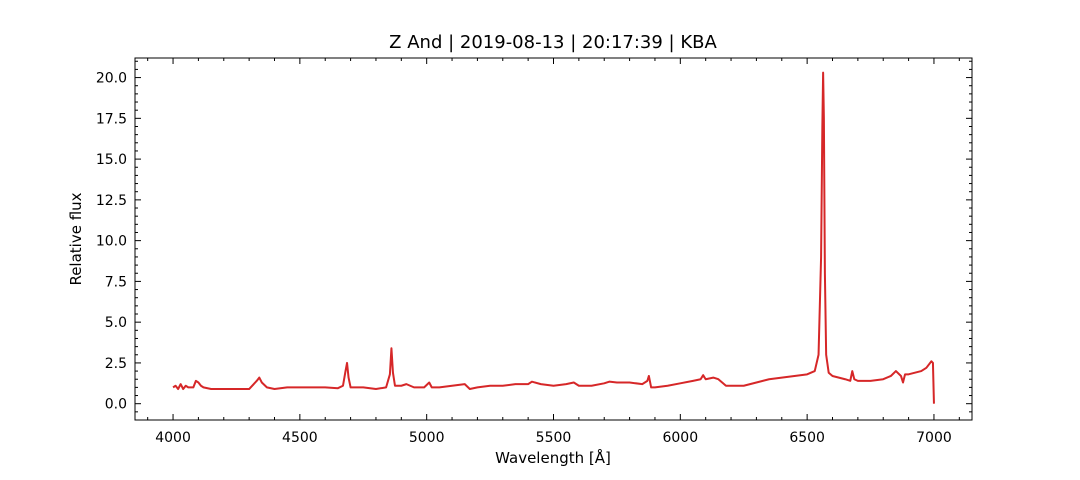 Image resolution: width=1080 pixels, height=480 pixels. Describe the element at coordinates (111, 242) in the screenshot. I see `y-tick-label: 10.0` at that location.